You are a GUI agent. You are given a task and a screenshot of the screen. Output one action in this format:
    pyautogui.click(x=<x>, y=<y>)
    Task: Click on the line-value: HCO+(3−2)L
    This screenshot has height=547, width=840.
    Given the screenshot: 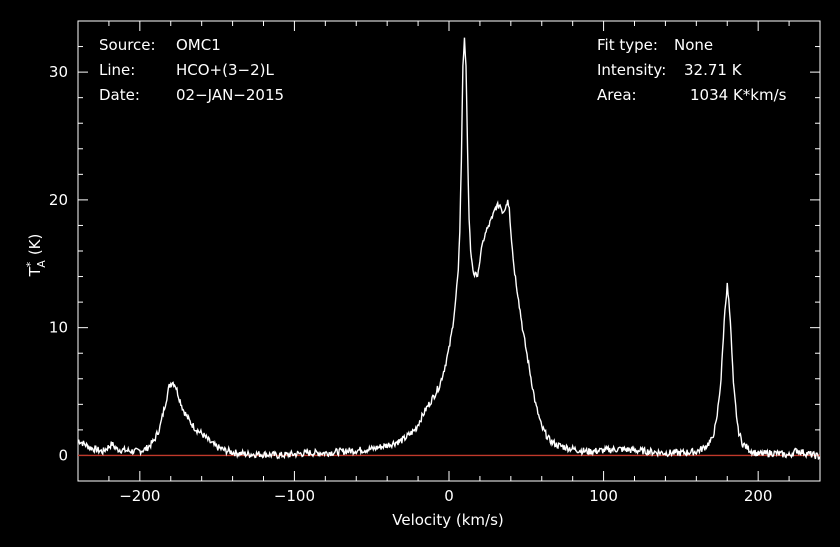 What is the action you would take?
    pyautogui.click(x=225, y=70)
    